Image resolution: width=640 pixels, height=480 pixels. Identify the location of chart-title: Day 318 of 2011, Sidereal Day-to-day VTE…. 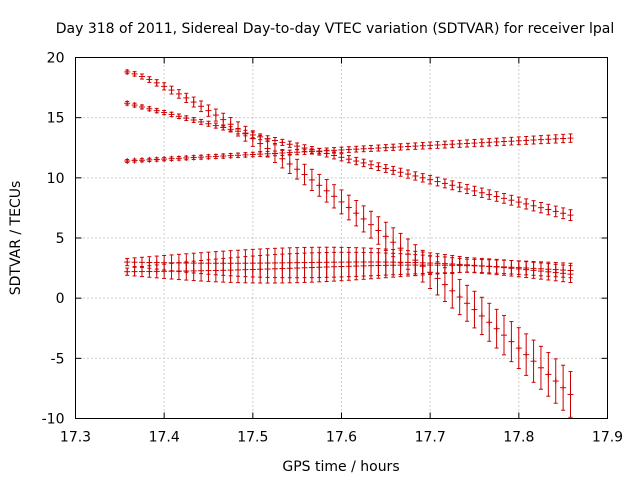
(335, 29).